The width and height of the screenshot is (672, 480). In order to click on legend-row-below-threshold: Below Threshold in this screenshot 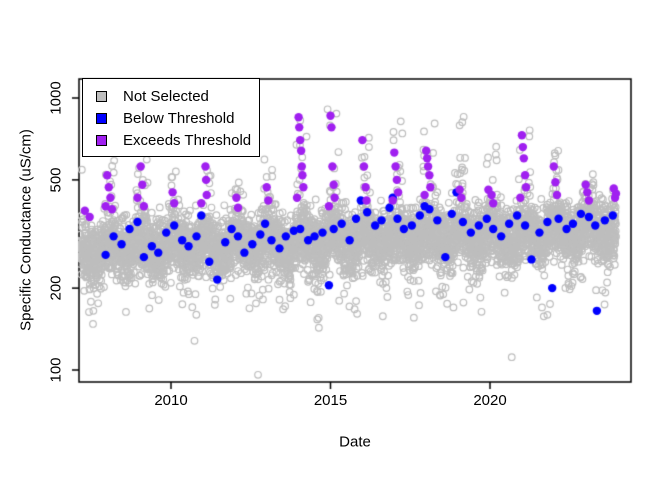, I will do `click(171, 118)`.